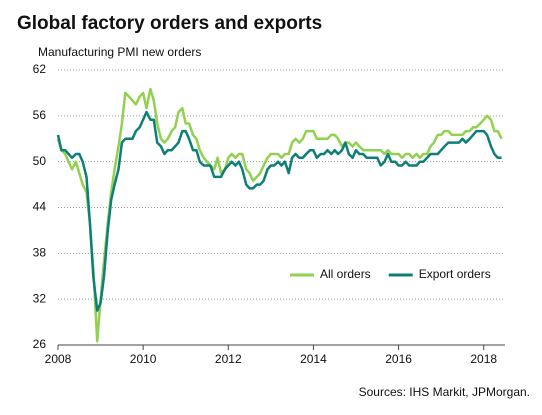  Describe the element at coordinates (58, 359) in the screenshot. I see `x-tick-label: 2008` at that location.